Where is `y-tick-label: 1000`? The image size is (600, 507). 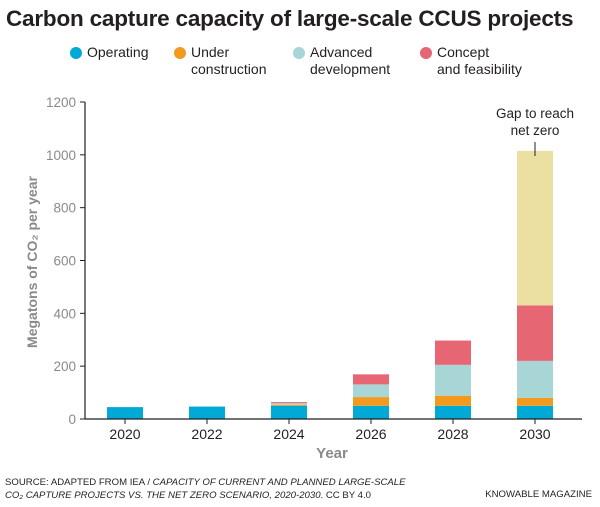
y-tick-label: 1000 is located at coordinates (61, 155).